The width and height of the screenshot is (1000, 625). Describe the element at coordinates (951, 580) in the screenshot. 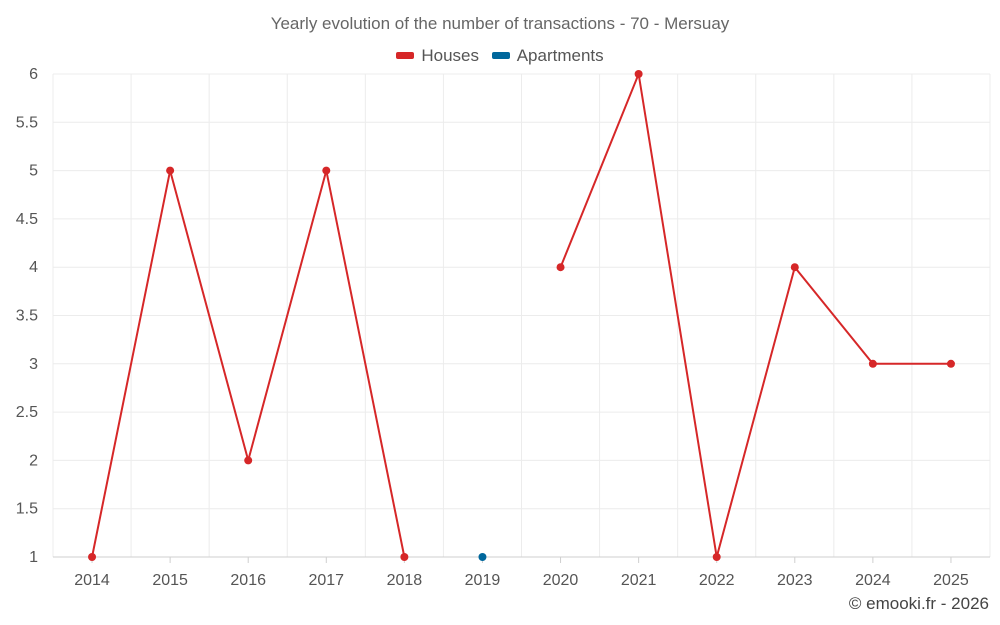

I see `x-tick-label: 2025` at that location.